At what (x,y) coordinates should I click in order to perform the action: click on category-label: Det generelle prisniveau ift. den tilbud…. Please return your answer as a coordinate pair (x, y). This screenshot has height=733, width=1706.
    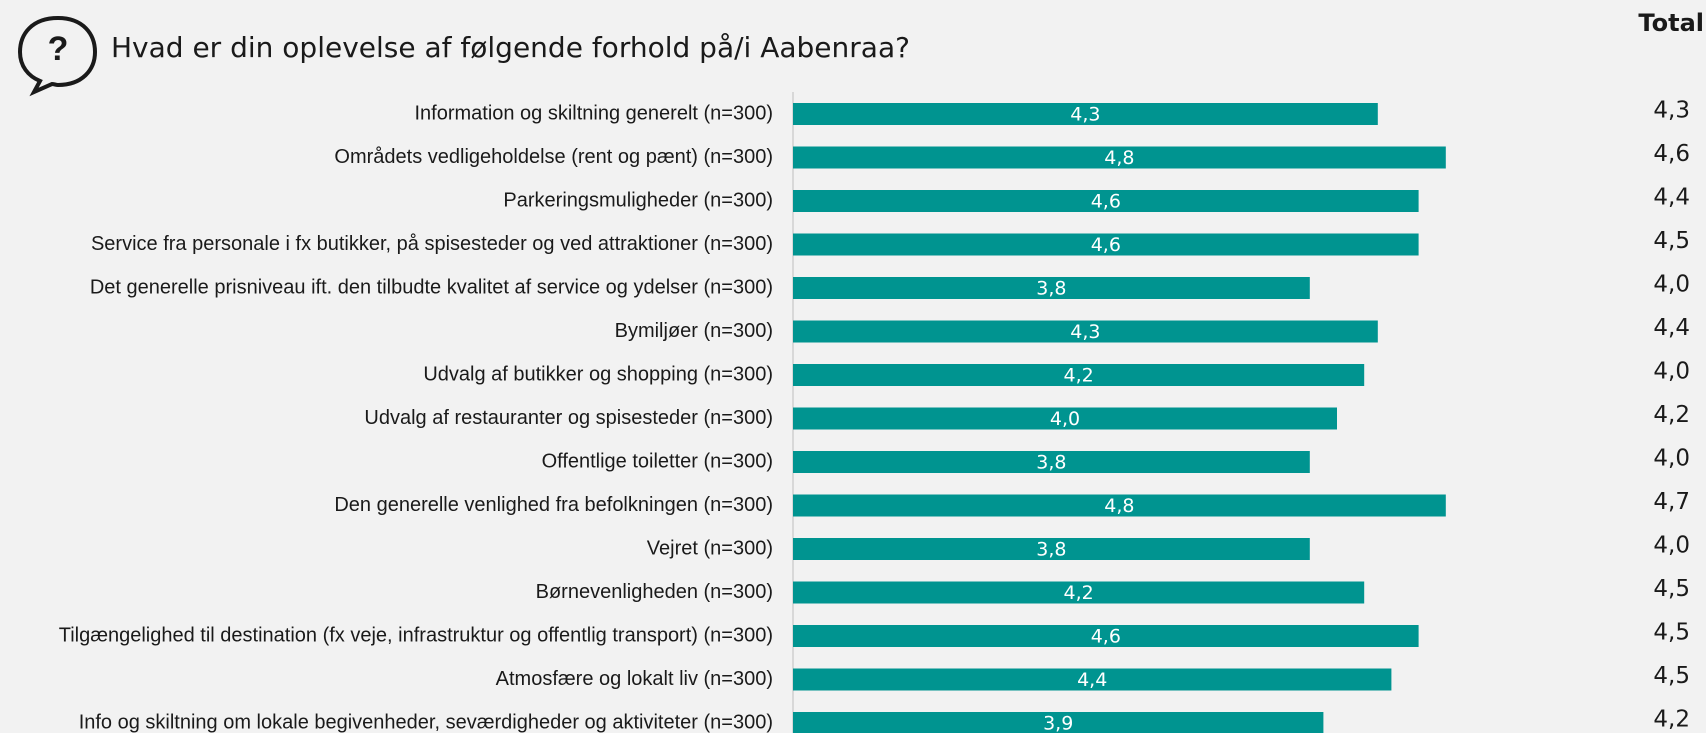
    Looking at the image, I should click on (431, 287).